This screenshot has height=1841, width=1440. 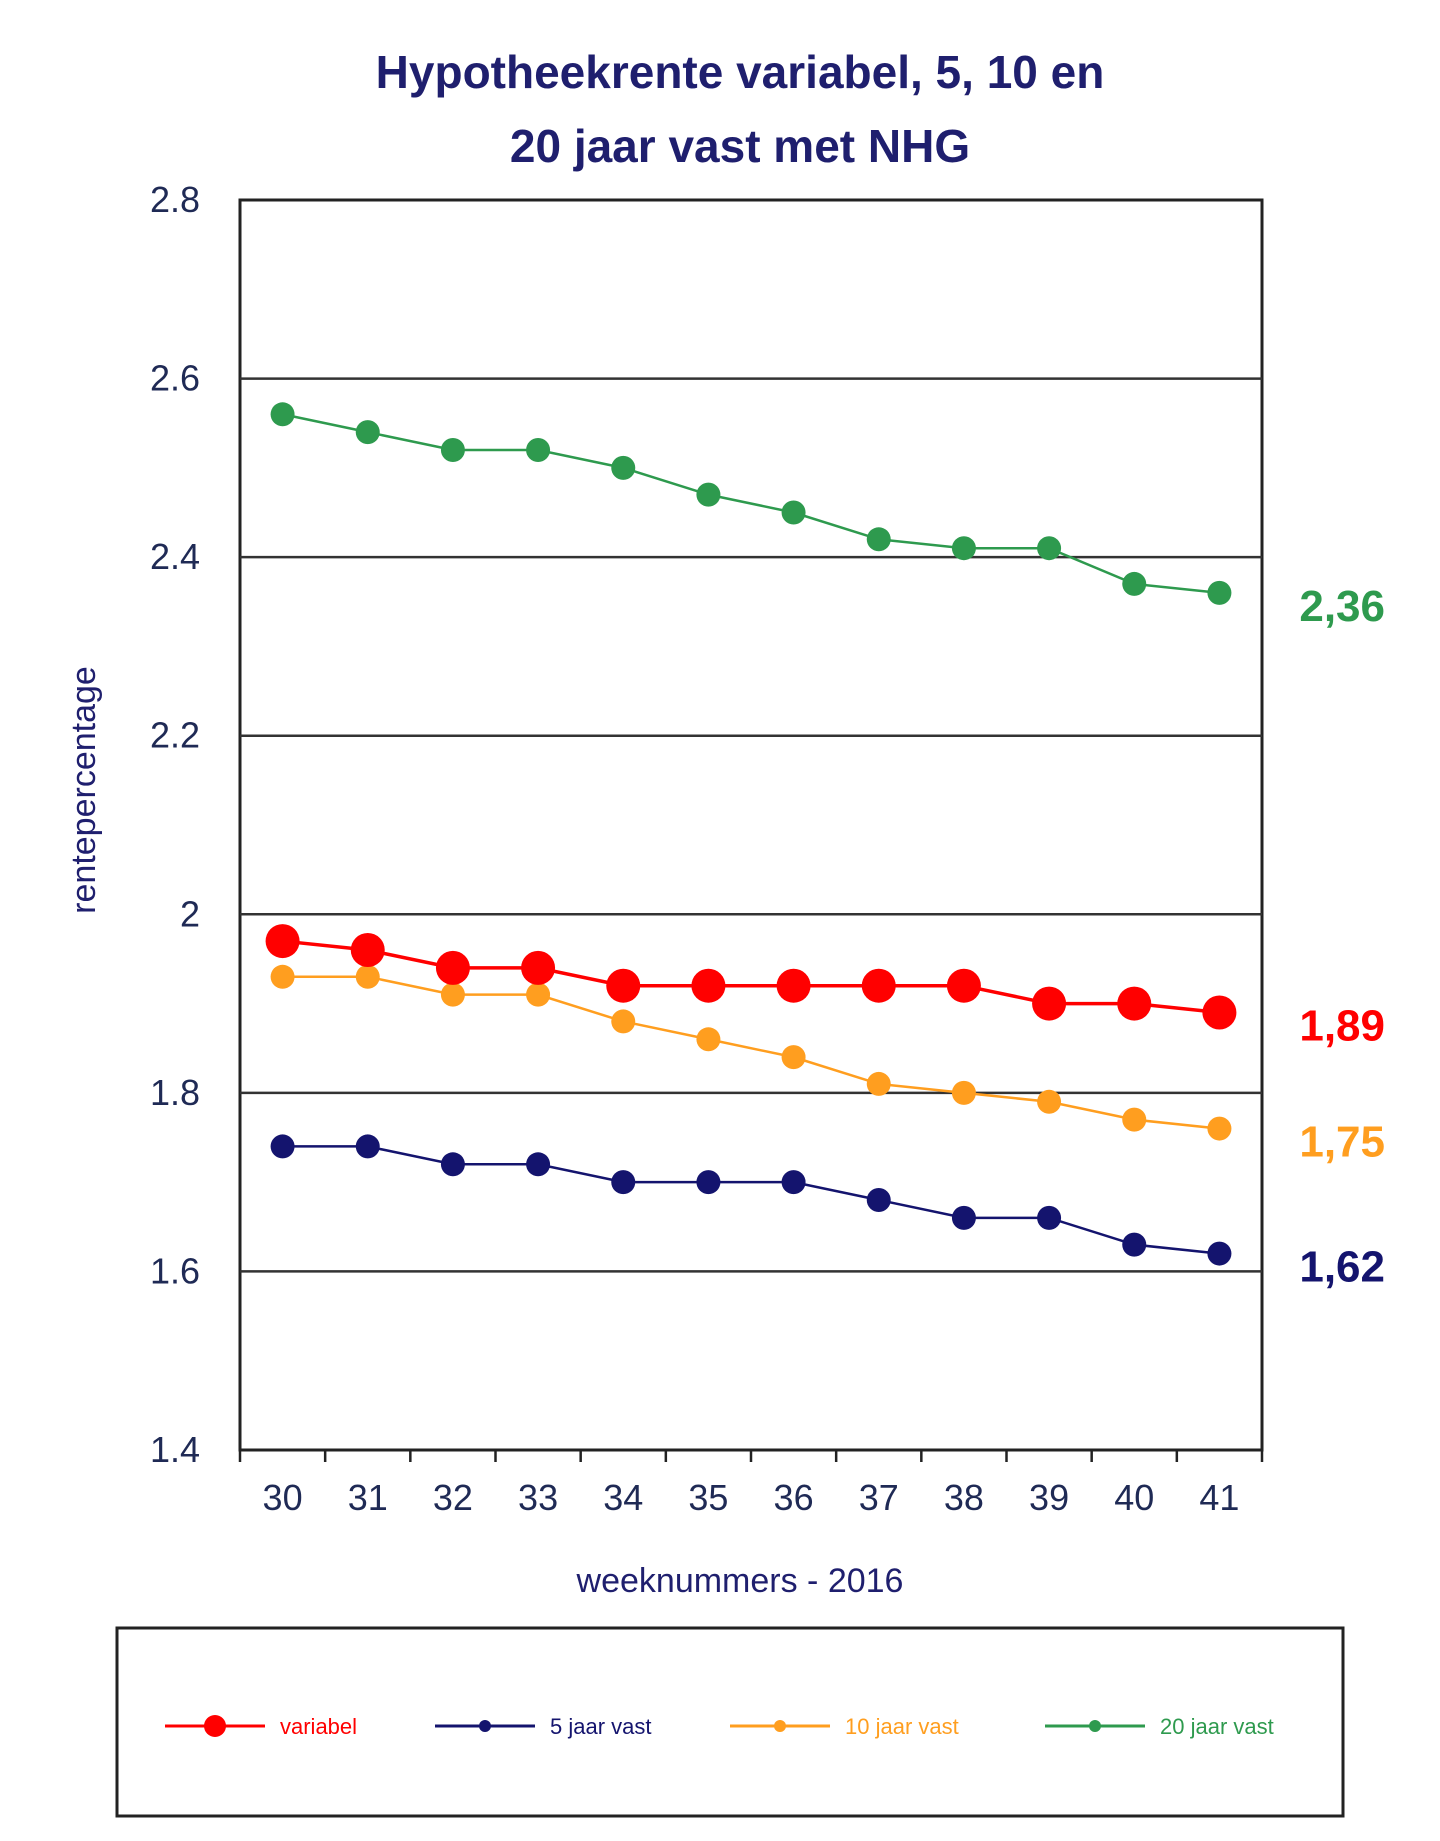 What do you see at coordinates (175, 378) in the screenshot?
I see `y-tick-label: 2.6` at bounding box center [175, 378].